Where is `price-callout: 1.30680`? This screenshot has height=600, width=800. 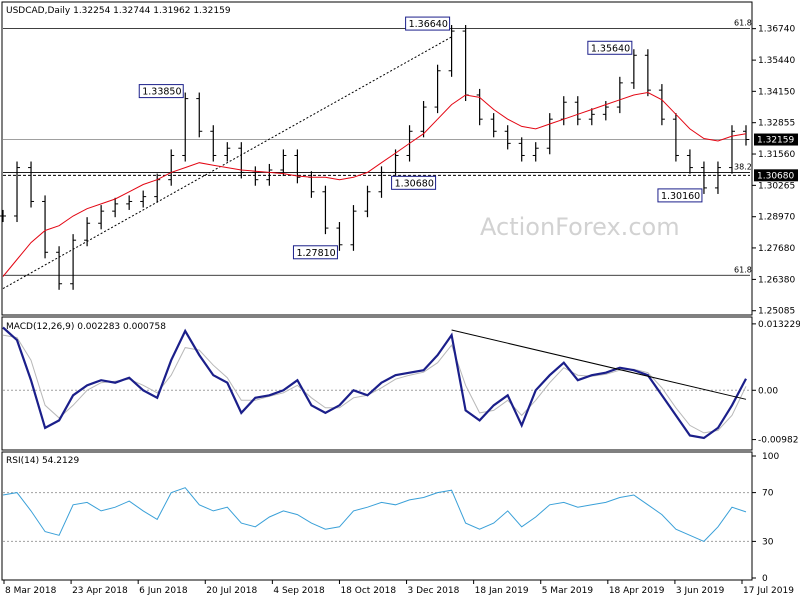
price-callout: 1.30680 is located at coordinates (414, 182).